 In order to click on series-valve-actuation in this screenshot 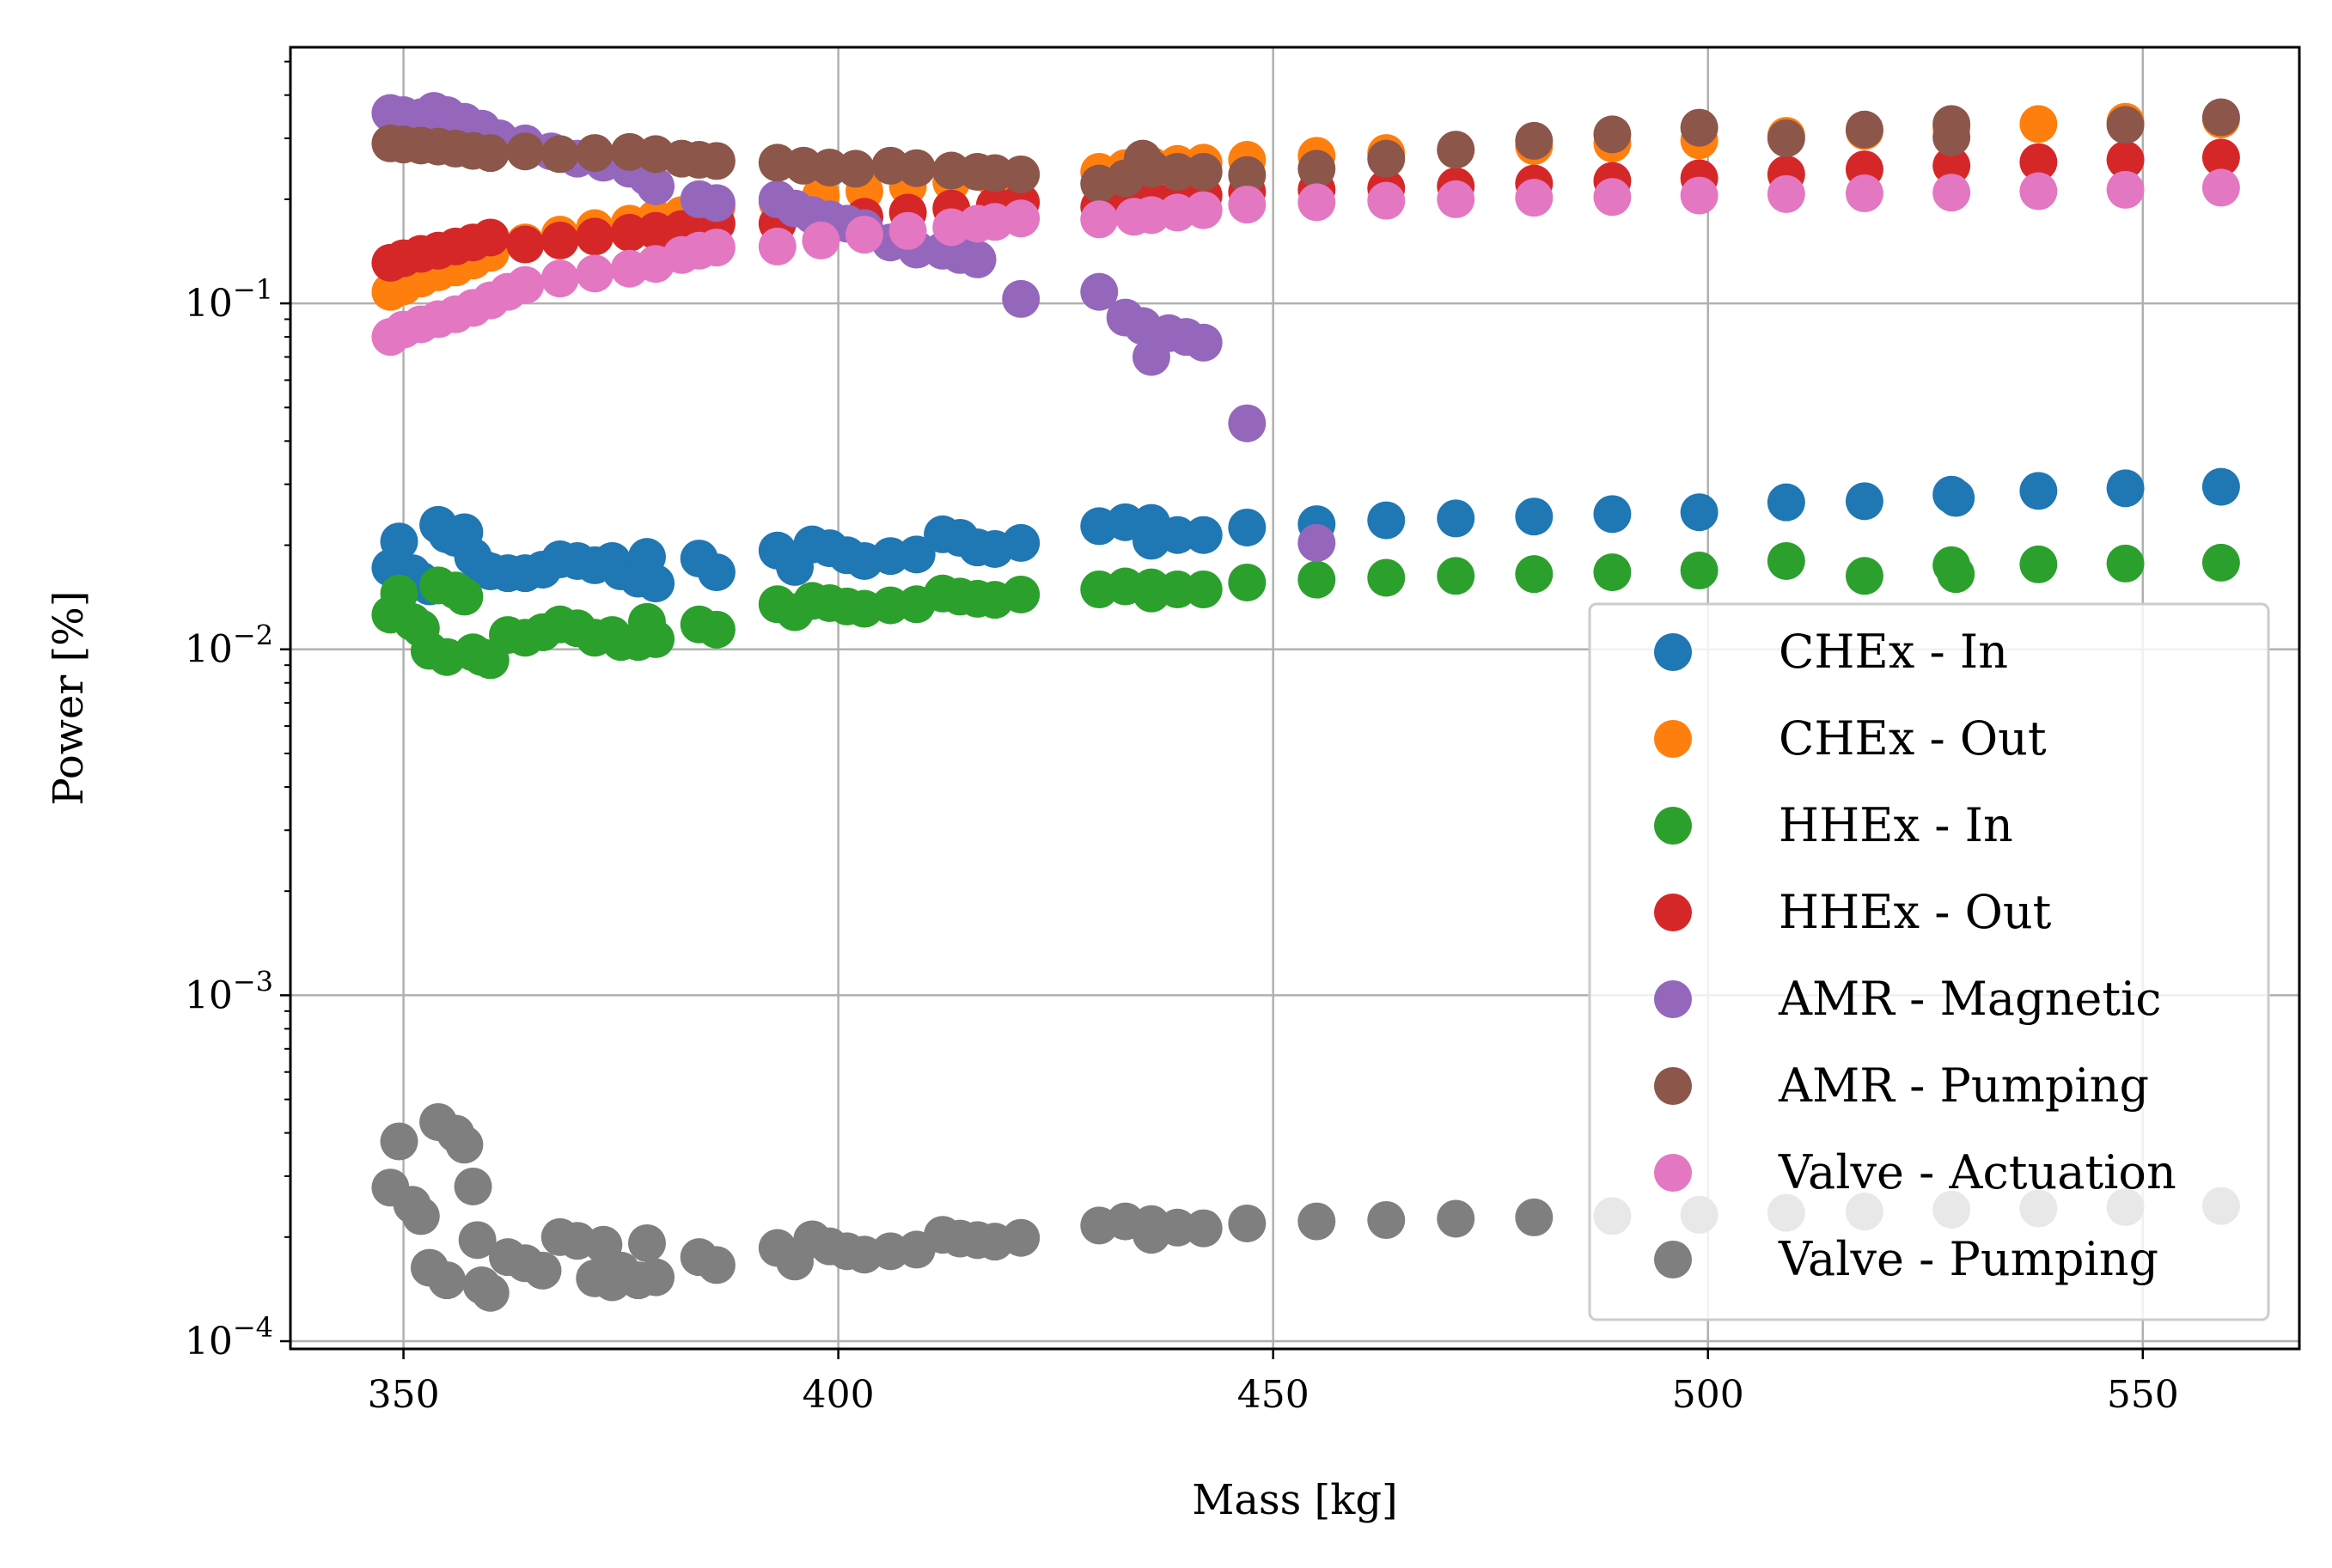, I will do `click(1305, 262)`.